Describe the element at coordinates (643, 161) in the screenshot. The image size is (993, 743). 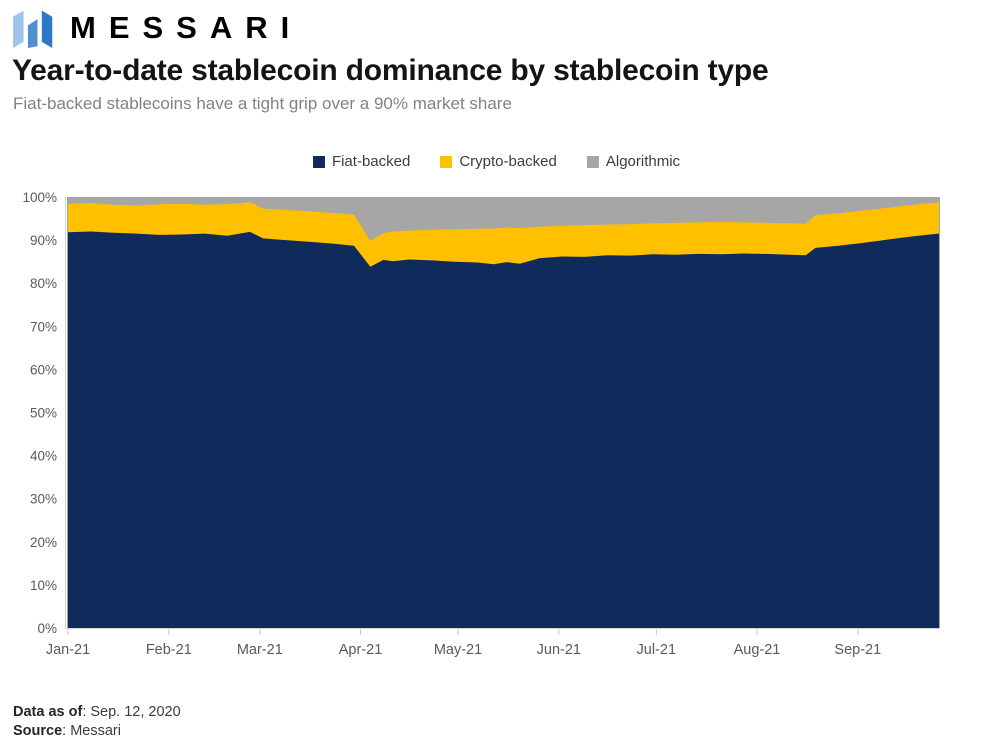
I see `legend-label: Algorithmic` at that location.